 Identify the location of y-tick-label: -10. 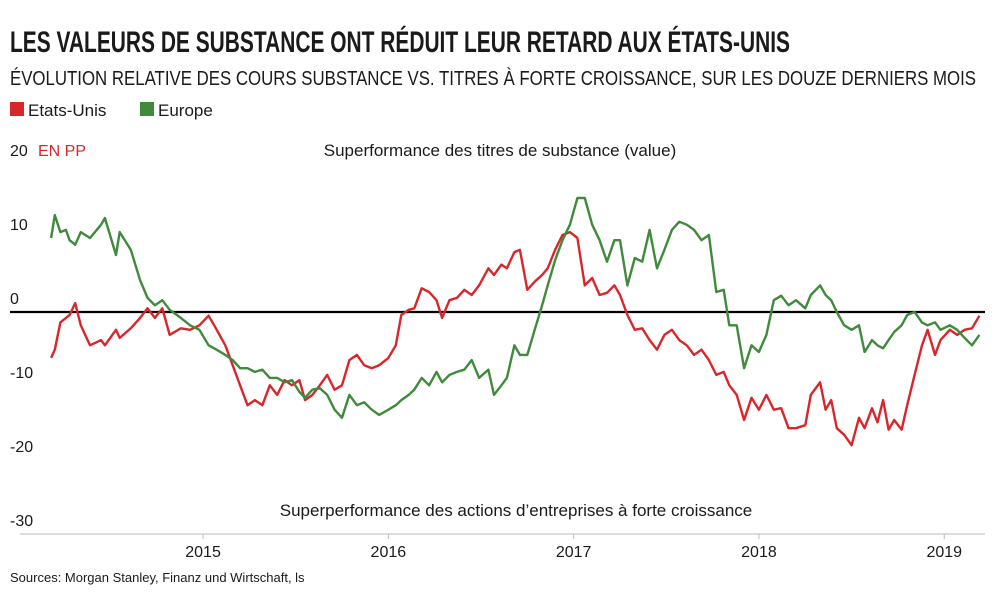
(21, 373).